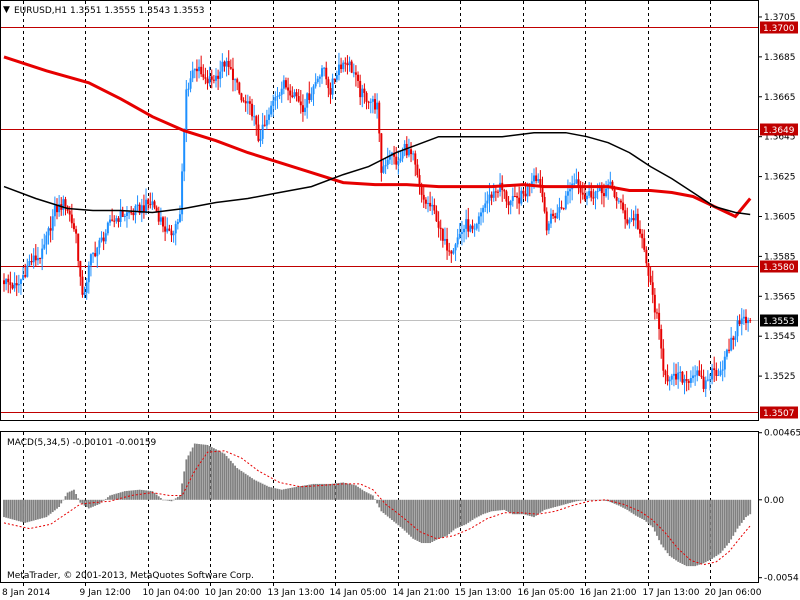 The width and height of the screenshot is (800, 600). What do you see at coordinates (780, 217) in the screenshot?
I see `y-tick-label: 1.3605` at bounding box center [780, 217].